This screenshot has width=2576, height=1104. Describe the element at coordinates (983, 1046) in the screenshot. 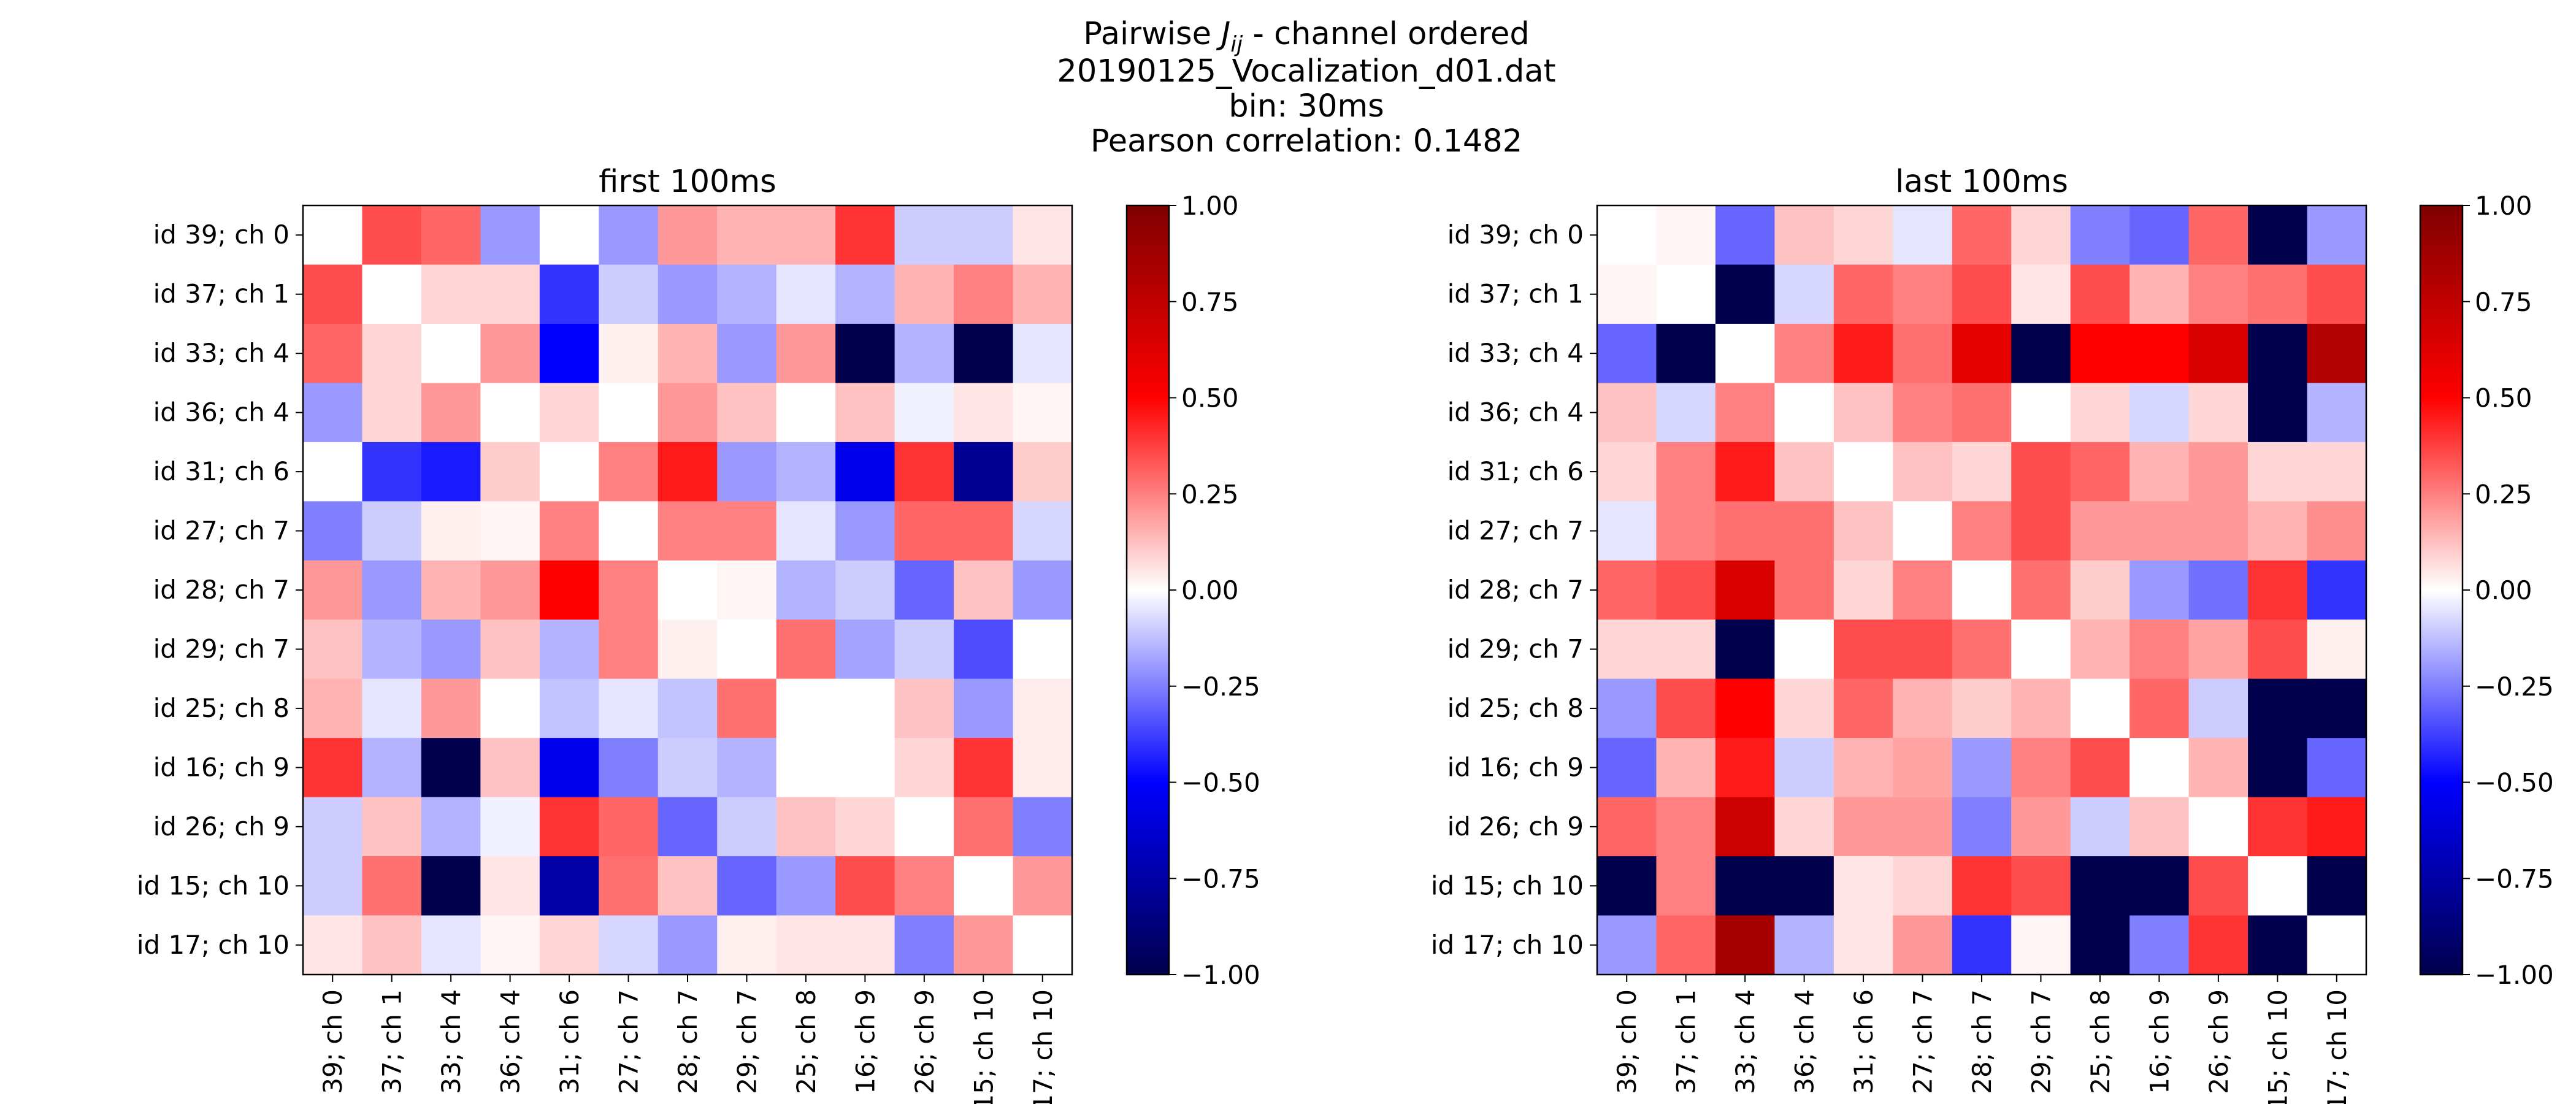

I see `x-tick-label: id 15; ch 10` at that location.